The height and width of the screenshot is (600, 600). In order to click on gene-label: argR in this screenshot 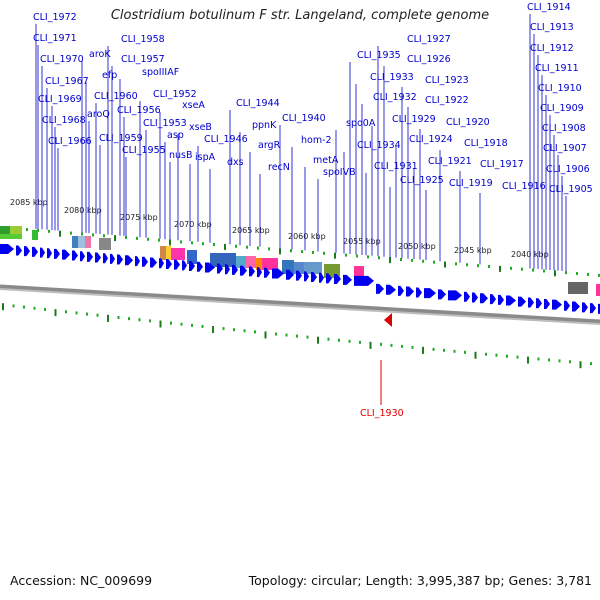, I will do `click(269, 145)`.